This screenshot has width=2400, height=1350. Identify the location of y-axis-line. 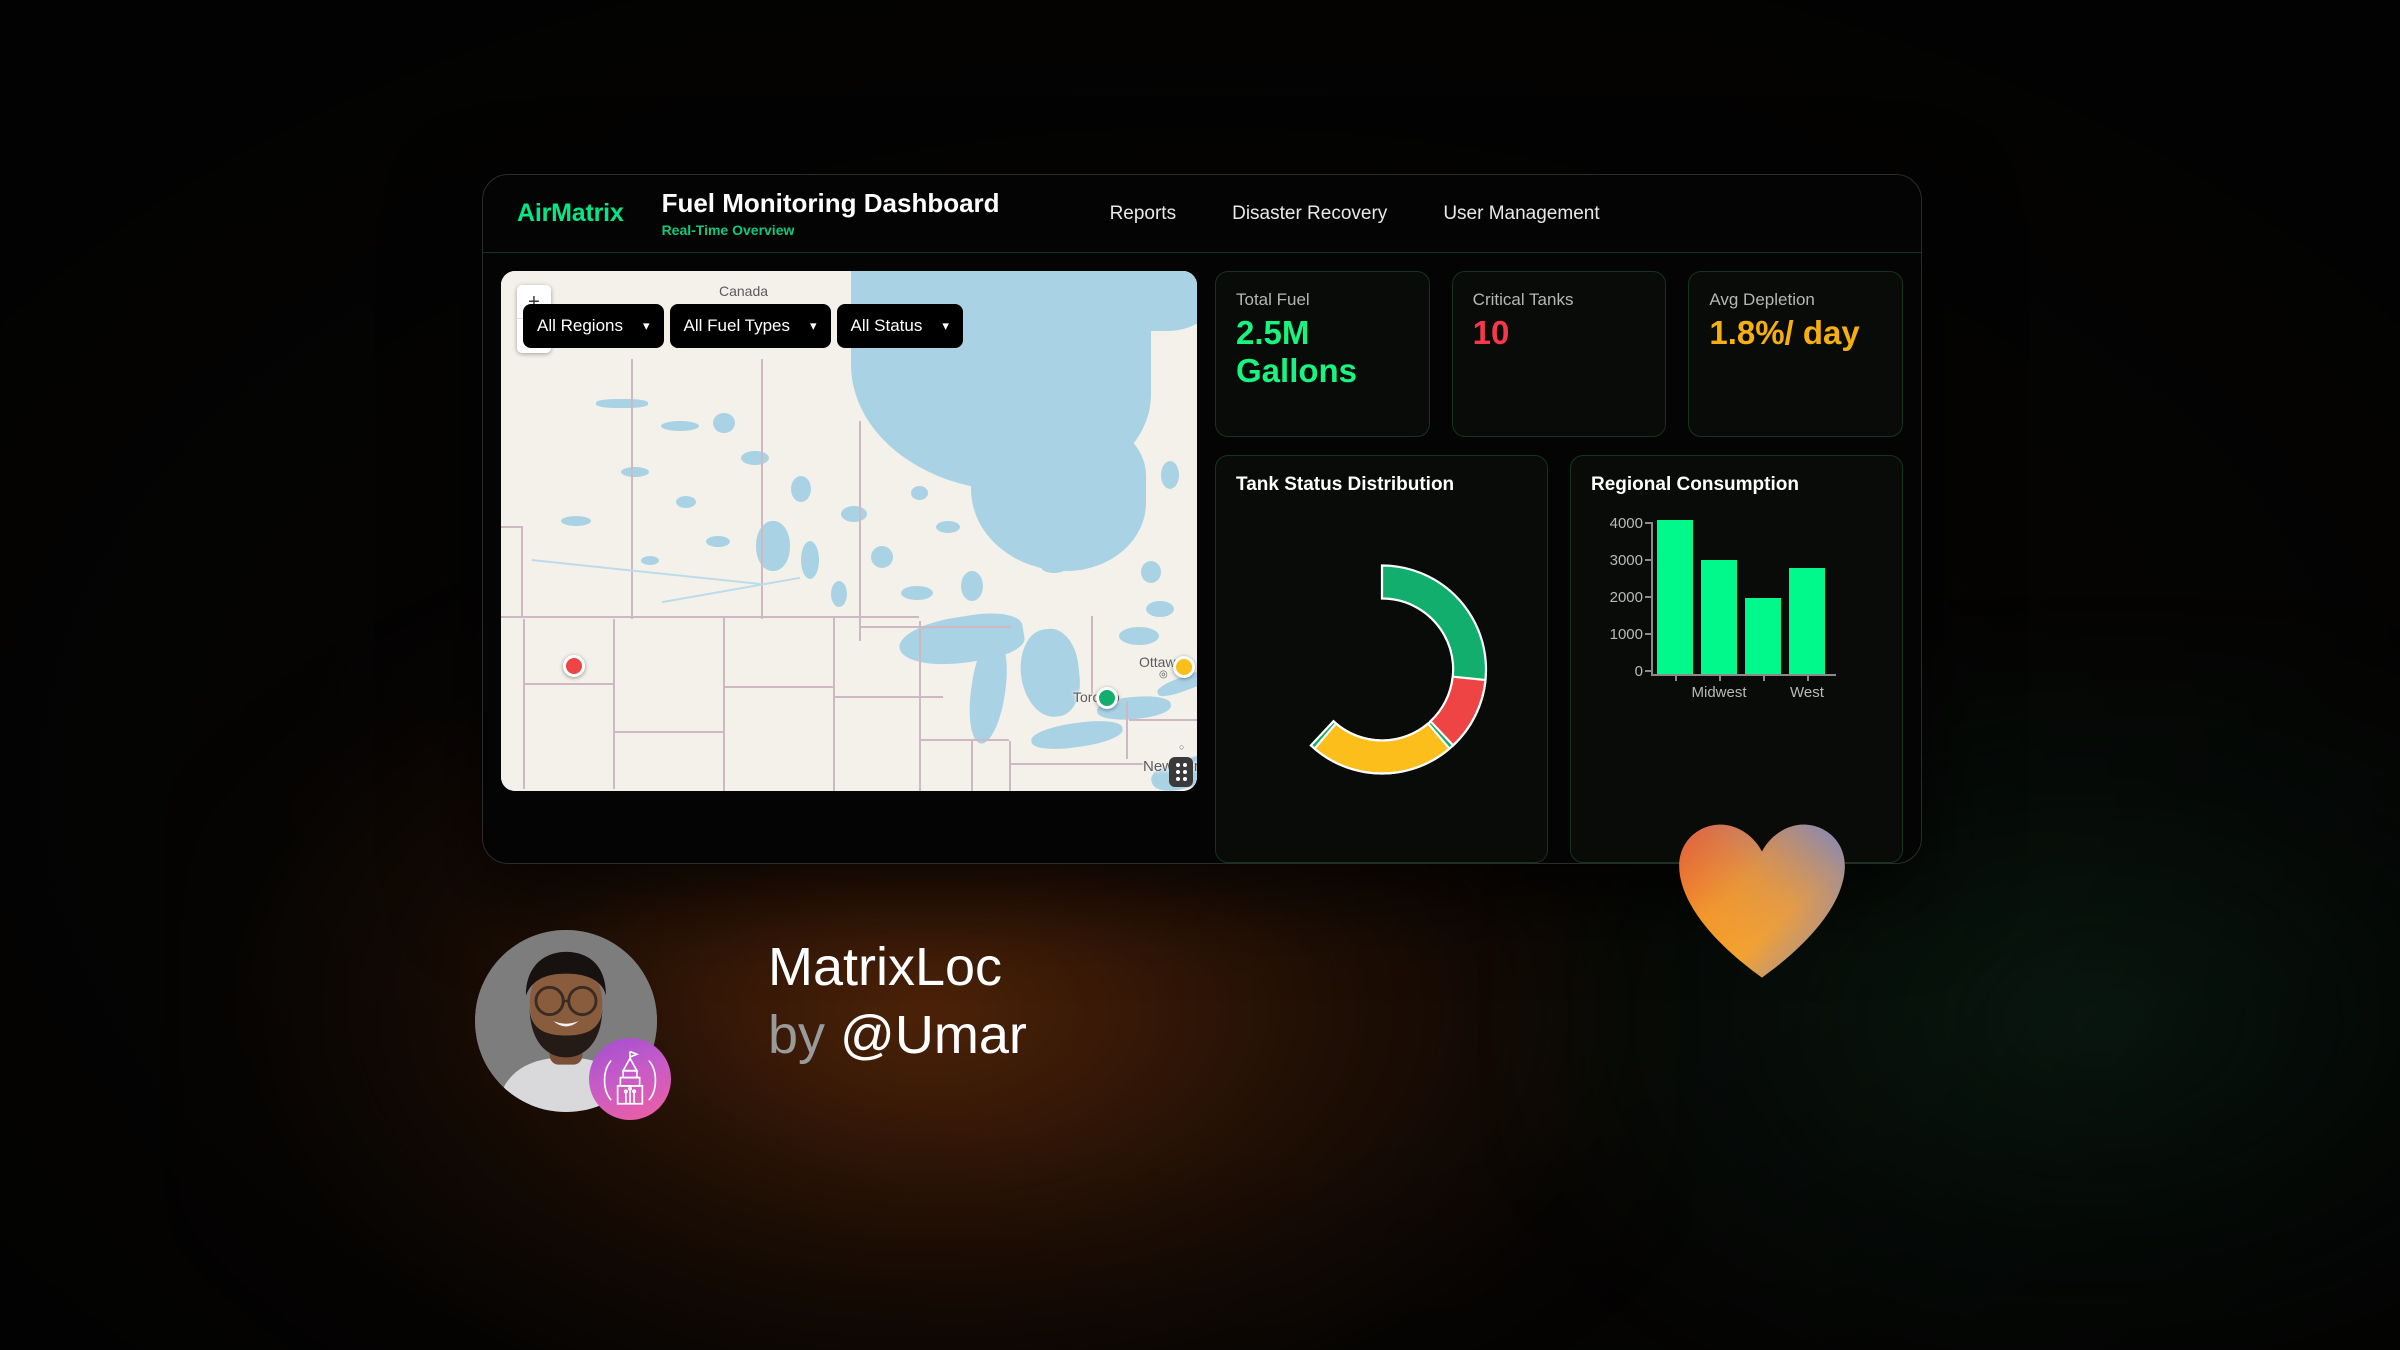
(1652, 598).